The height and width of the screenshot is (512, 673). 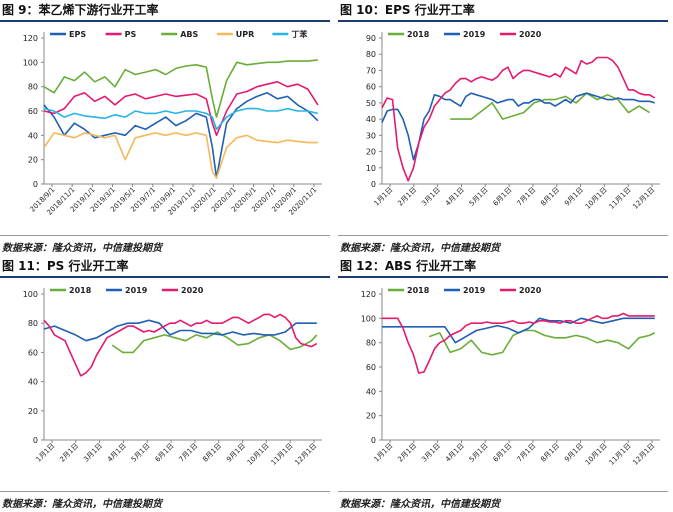 I want to click on figure-title: 图 12：ABS 行业开工率, so click(x=408, y=266).